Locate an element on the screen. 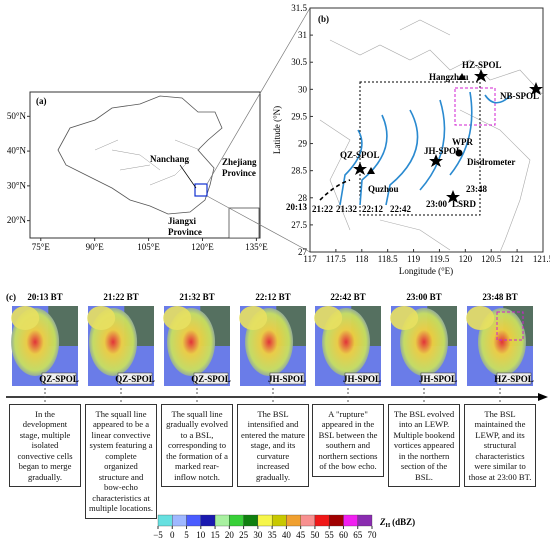  x-tick-label: 135°E is located at coordinates (256, 247).